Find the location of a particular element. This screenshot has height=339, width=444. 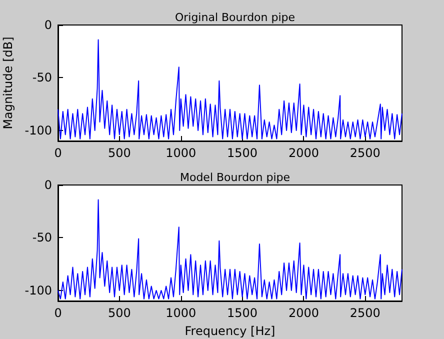

y-axis-title: Magnitude [dB] is located at coordinates (7, 83).